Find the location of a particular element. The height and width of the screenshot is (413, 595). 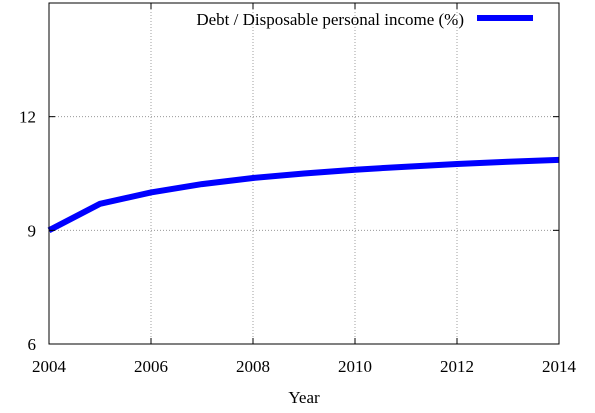

x-tick-label: 2014 is located at coordinates (559, 366).